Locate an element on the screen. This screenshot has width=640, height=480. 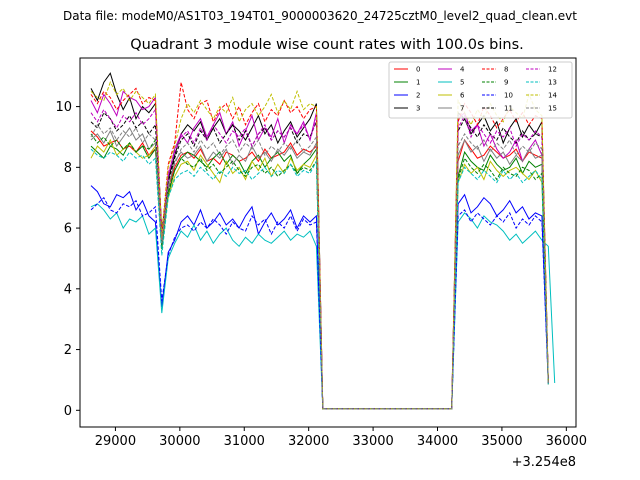
x-tick-label: 30000 is located at coordinates (179, 441).